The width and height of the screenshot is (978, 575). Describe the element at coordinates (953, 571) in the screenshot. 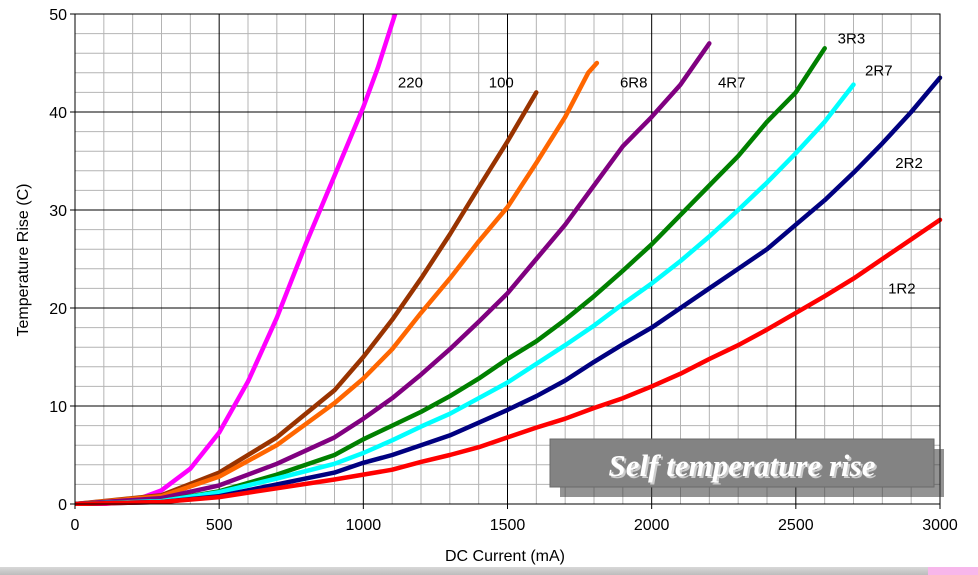

I see `strip-accent` at that location.